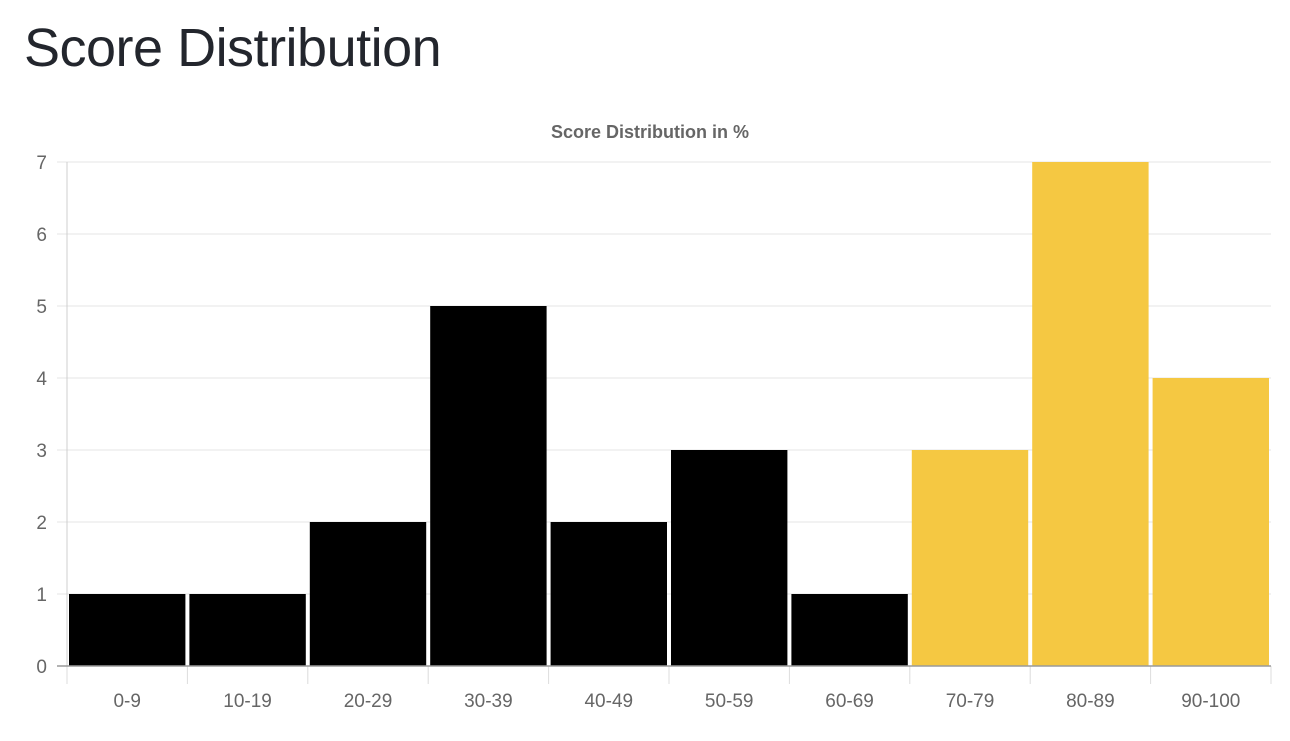 This screenshot has height=741, width=1290. I want to click on y-tick-labels: 0 1 2 3 4 5 6 7, so click(41, 415).